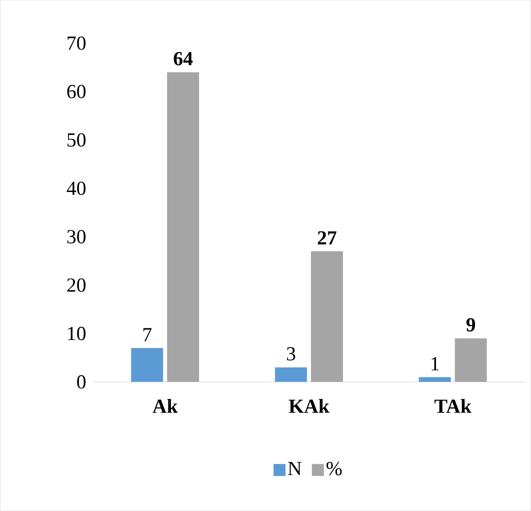  What do you see at coordinates (309, 405) in the screenshot?
I see `x-tick-label: KAk` at bounding box center [309, 405].